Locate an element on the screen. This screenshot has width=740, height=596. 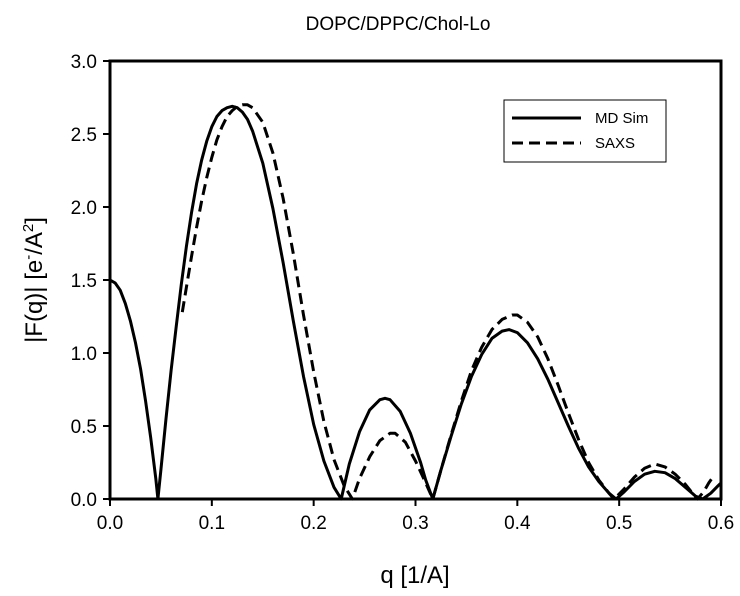
y-axis-title-superscript: - is located at coordinates (28, 257).